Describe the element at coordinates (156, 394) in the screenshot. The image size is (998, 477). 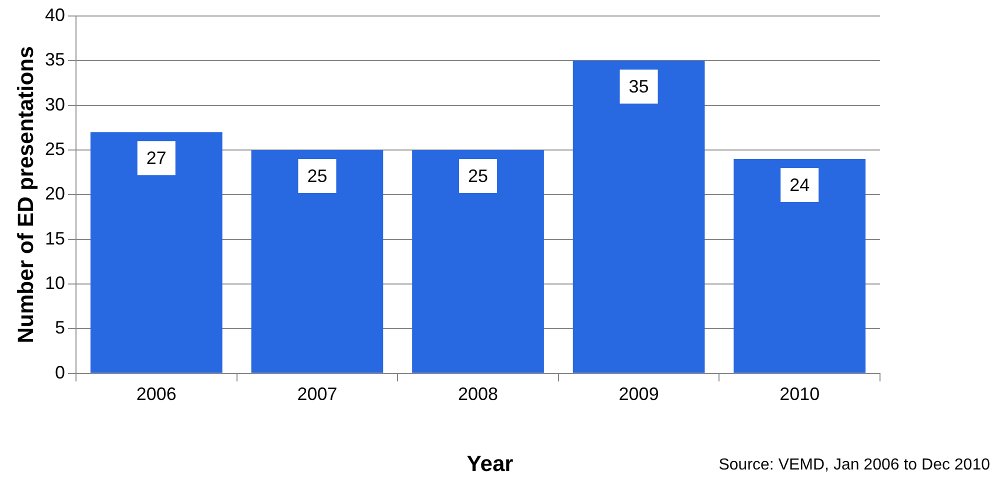
I see `x-tick-label: 2006` at that location.